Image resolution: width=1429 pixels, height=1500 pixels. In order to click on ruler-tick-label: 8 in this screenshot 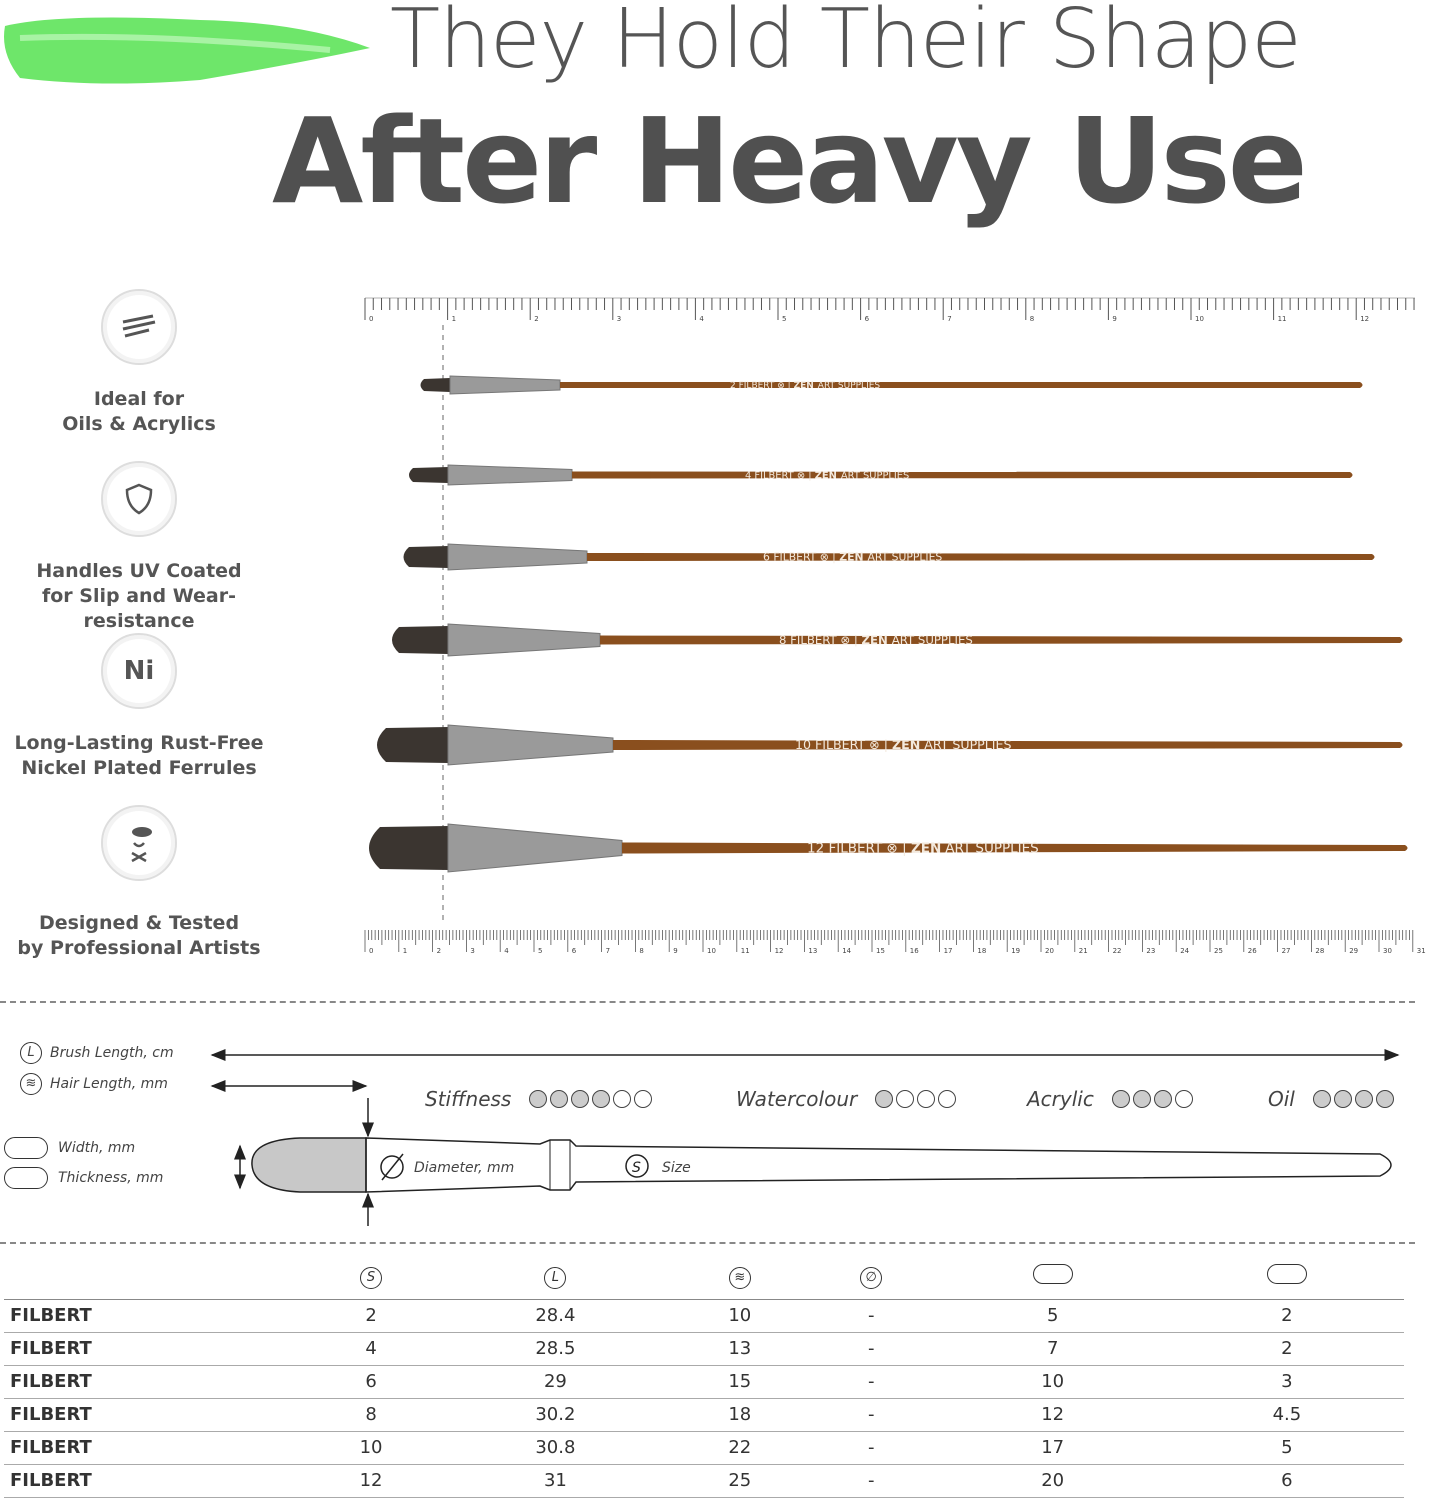, I will do `click(1032, 319)`.